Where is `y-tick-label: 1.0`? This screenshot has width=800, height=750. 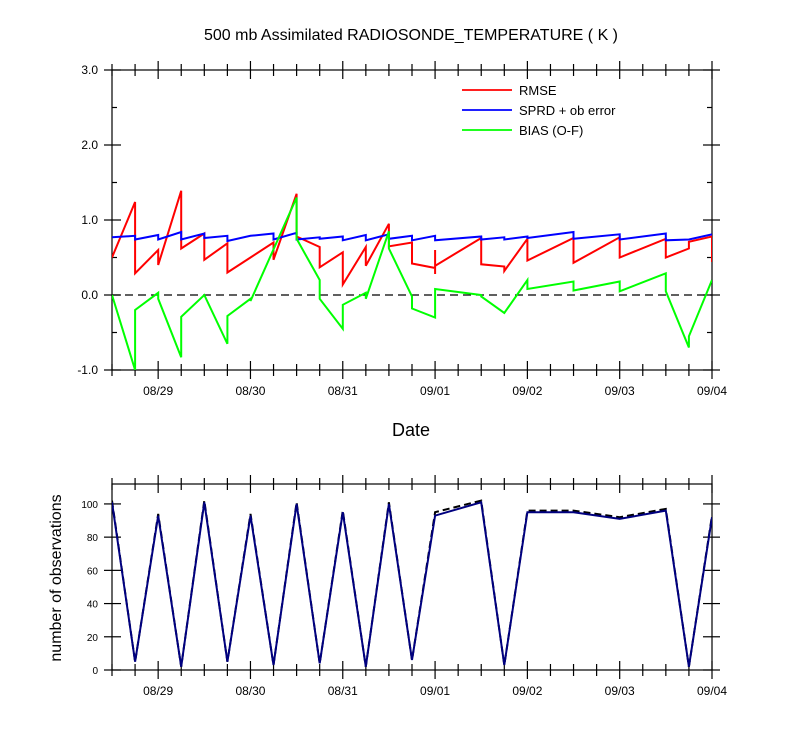 y-tick-label: 1.0 is located at coordinates (89, 220).